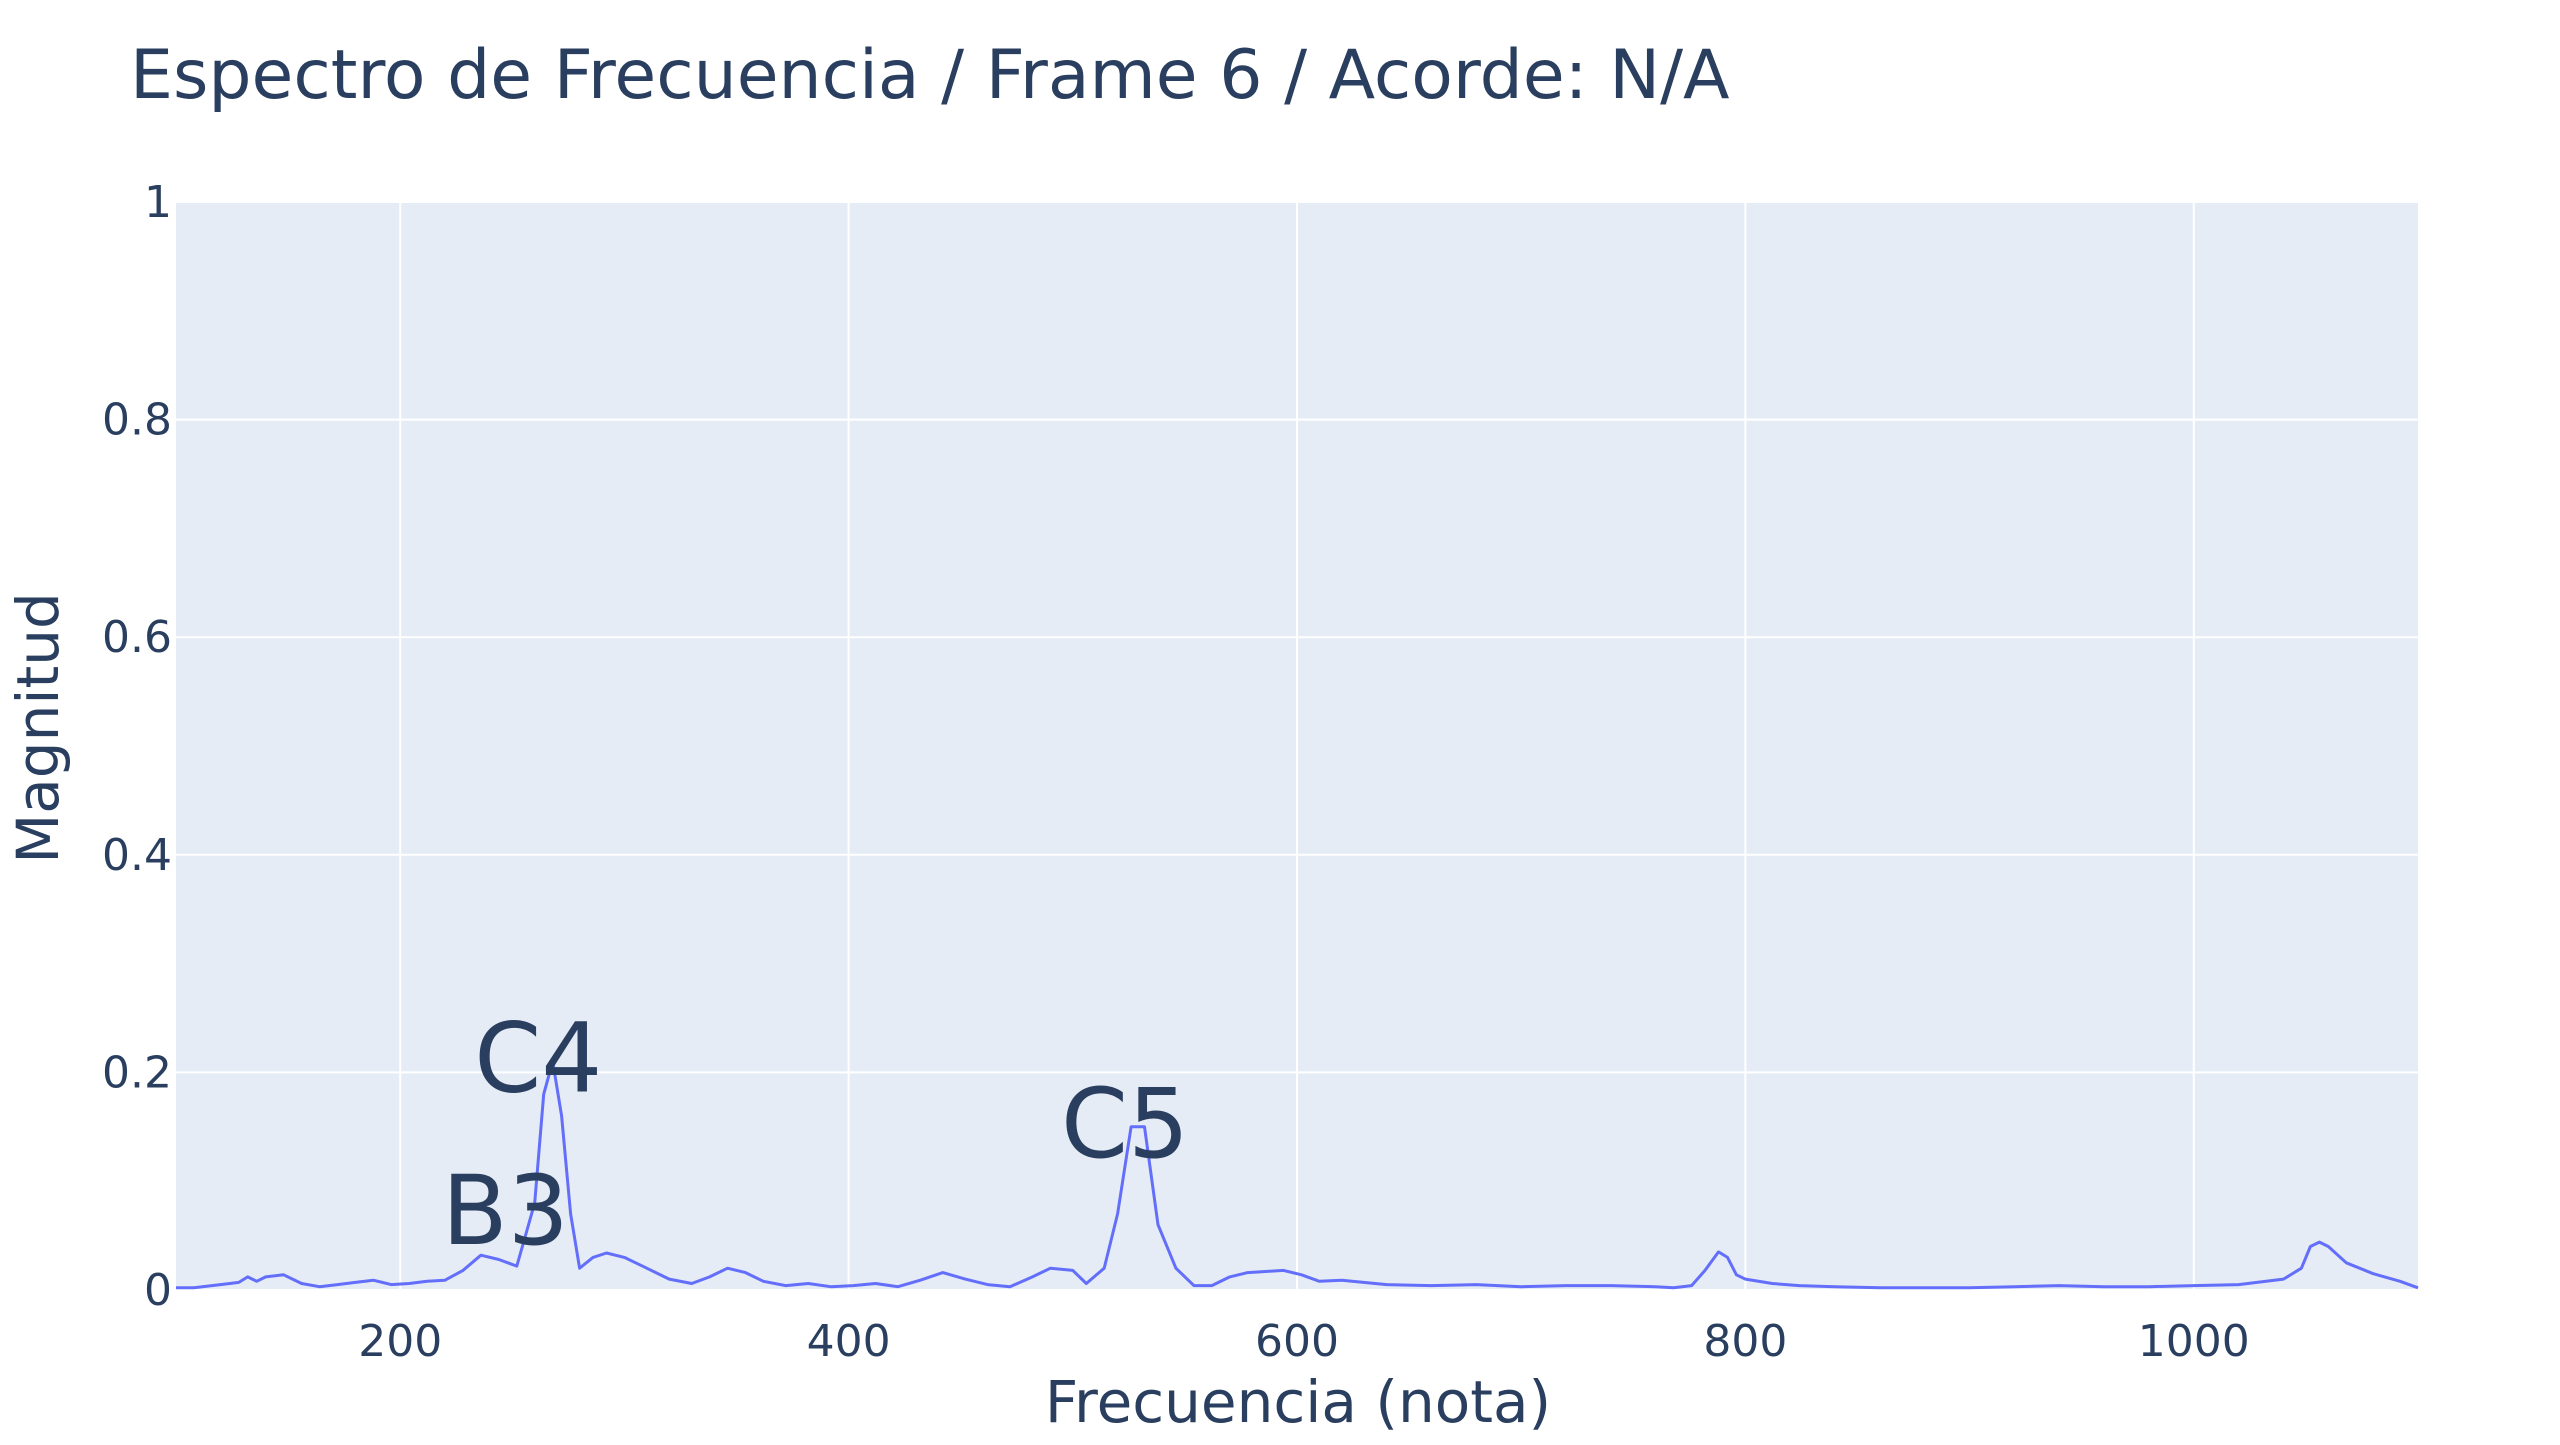  Describe the element at coordinates (38, 728) in the screenshot. I see `y-axis-title: Magnitud` at that location.